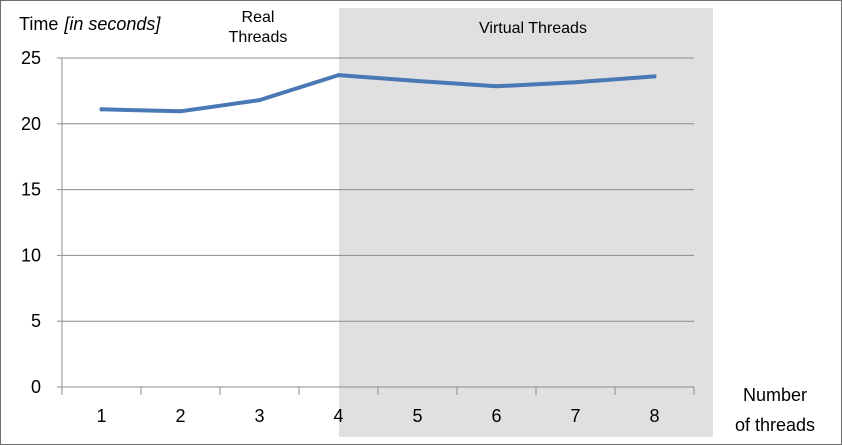 This screenshot has height=445, width=842. I want to click on x-tick-label-1: 1, so click(101, 416).